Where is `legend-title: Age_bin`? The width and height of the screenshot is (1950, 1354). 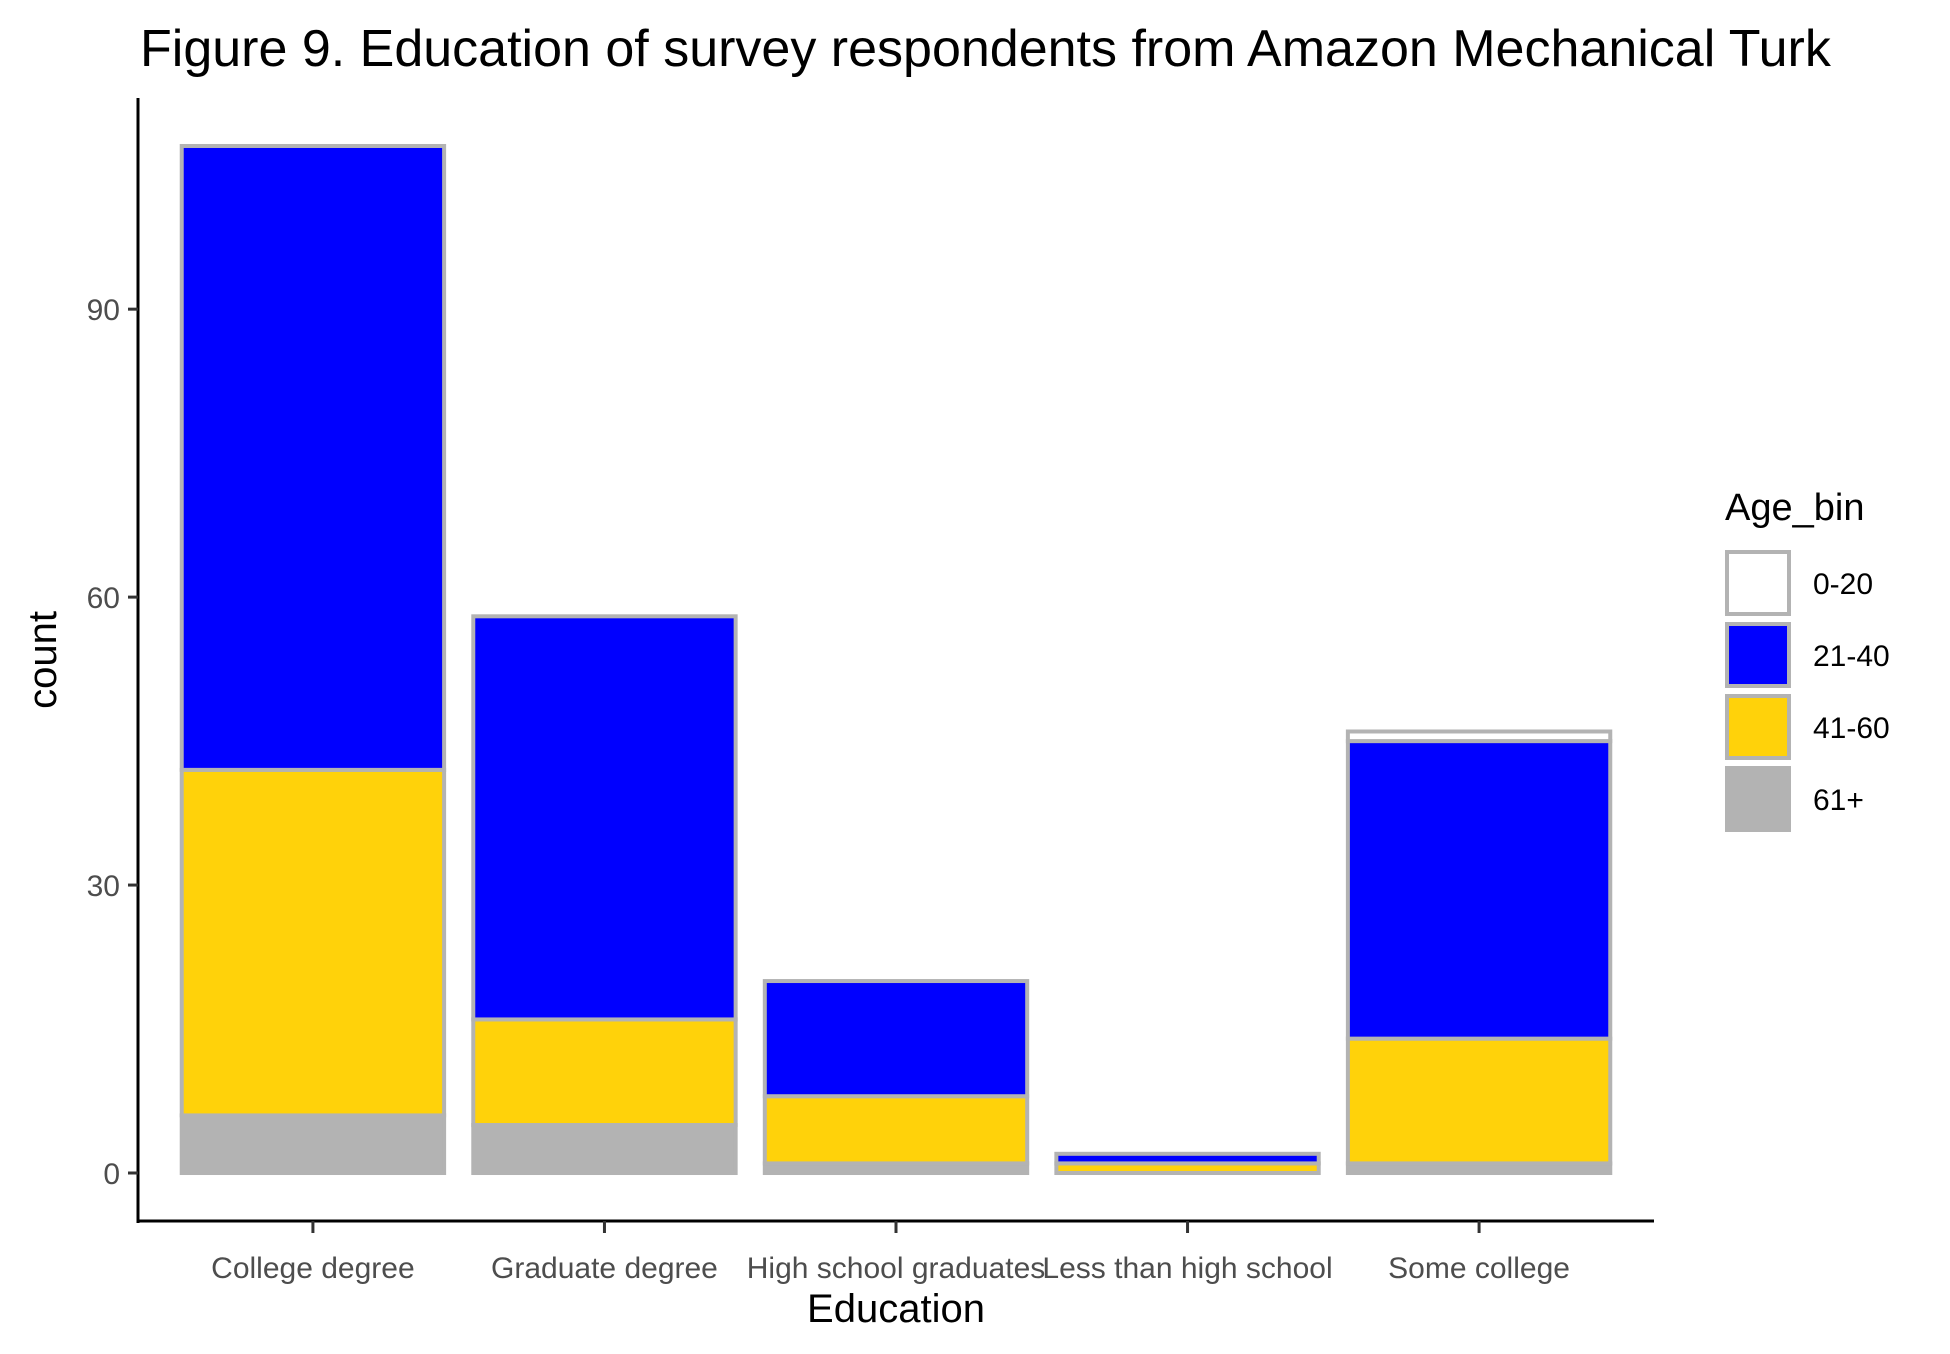
legend-title: Age_bin is located at coordinates (1794, 508).